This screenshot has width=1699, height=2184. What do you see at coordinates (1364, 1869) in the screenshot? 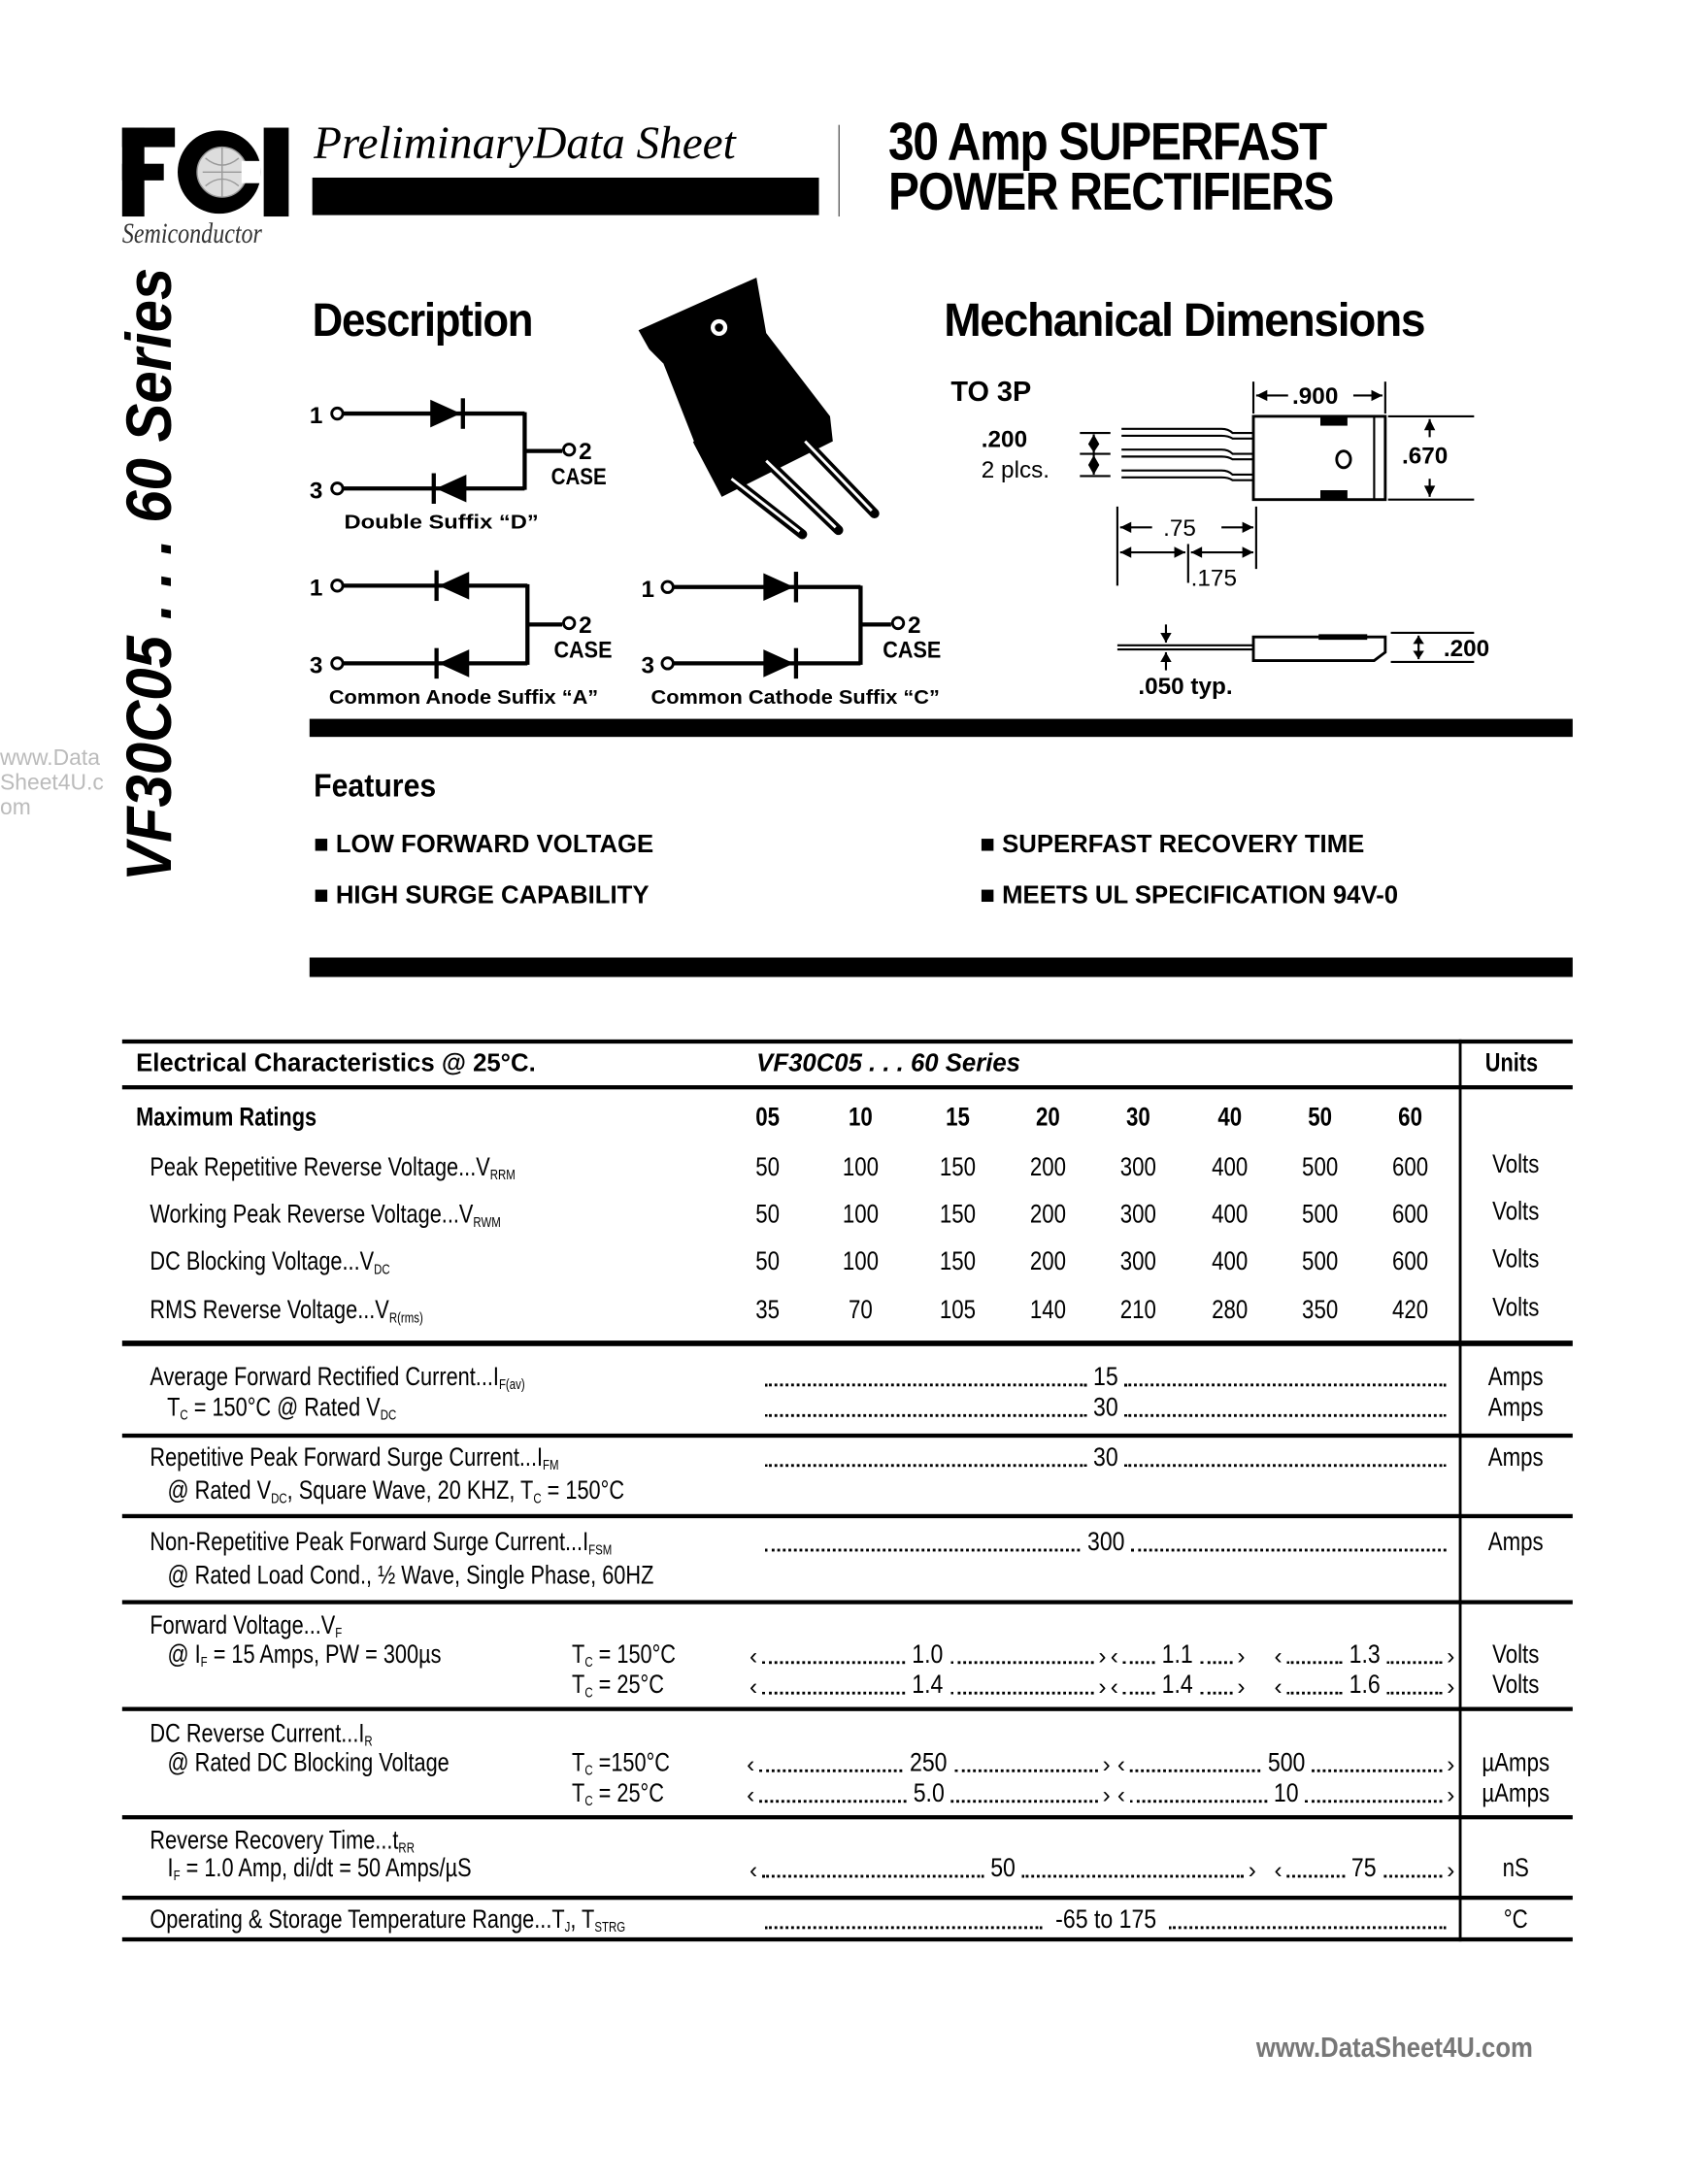
I see `characteristic-value: 75` at bounding box center [1364, 1869].